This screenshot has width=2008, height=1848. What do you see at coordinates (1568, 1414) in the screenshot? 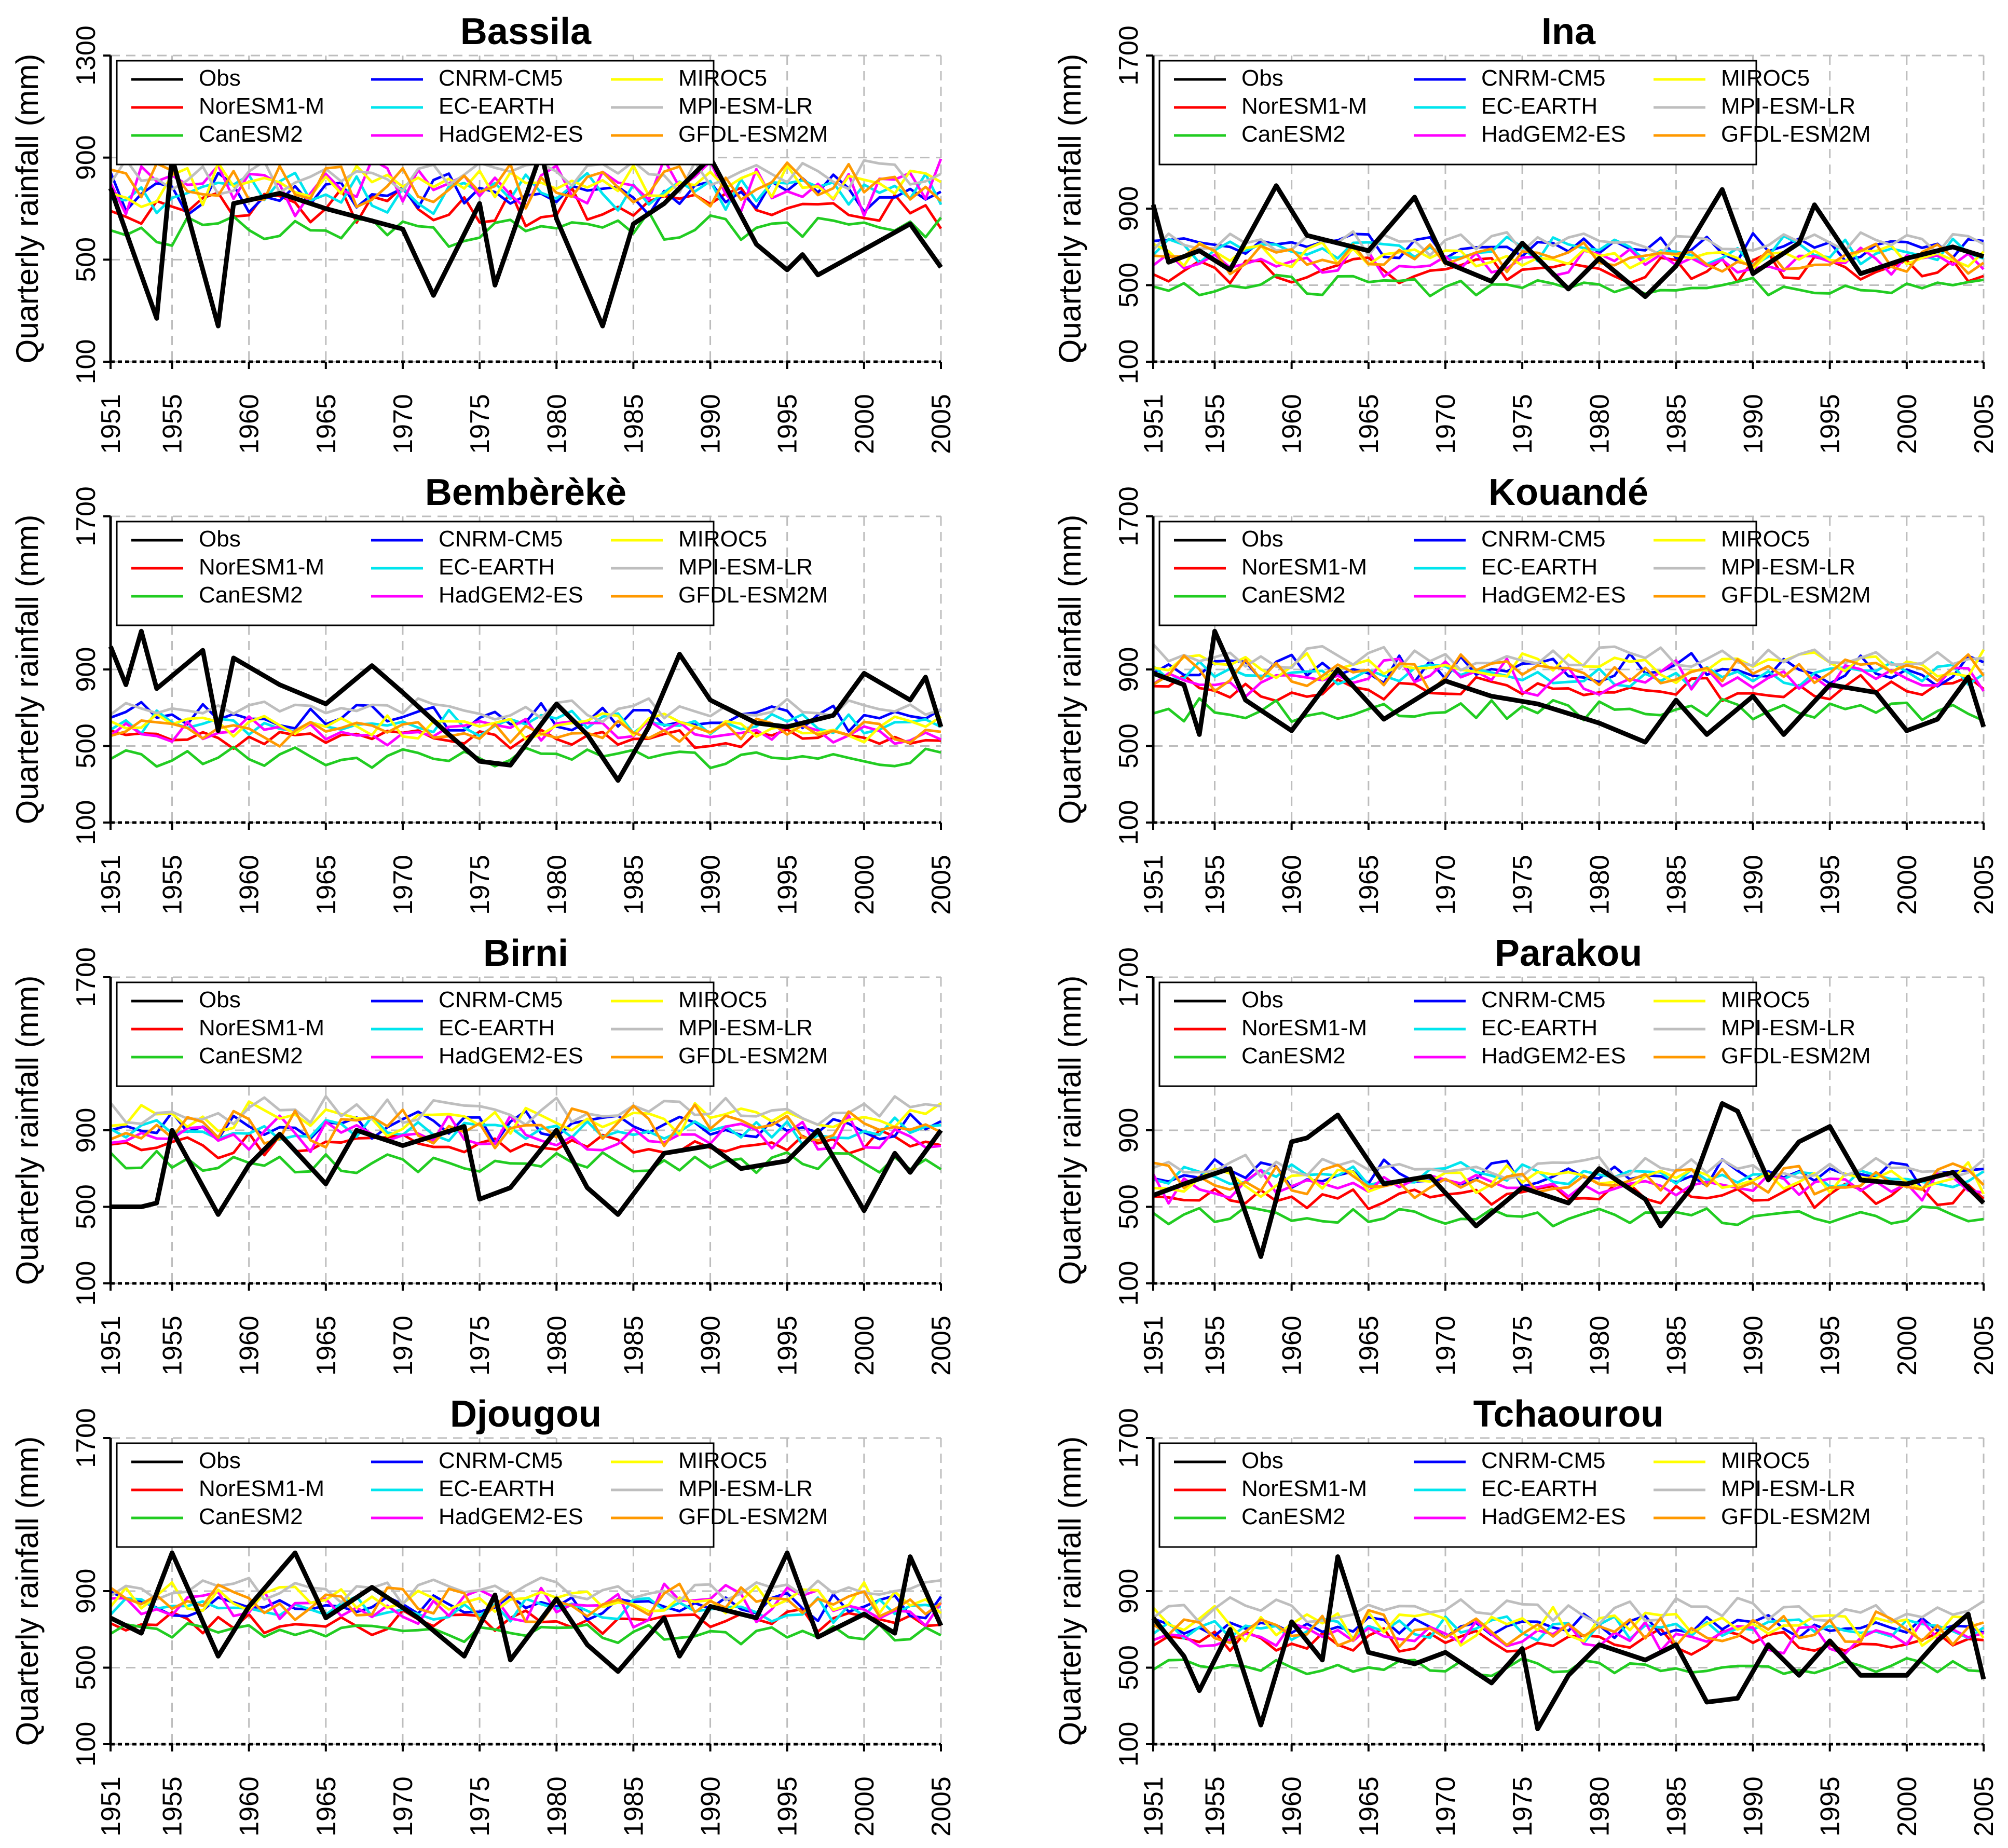
I see `chart-title: Tchaourou` at bounding box center [1568, 1414].